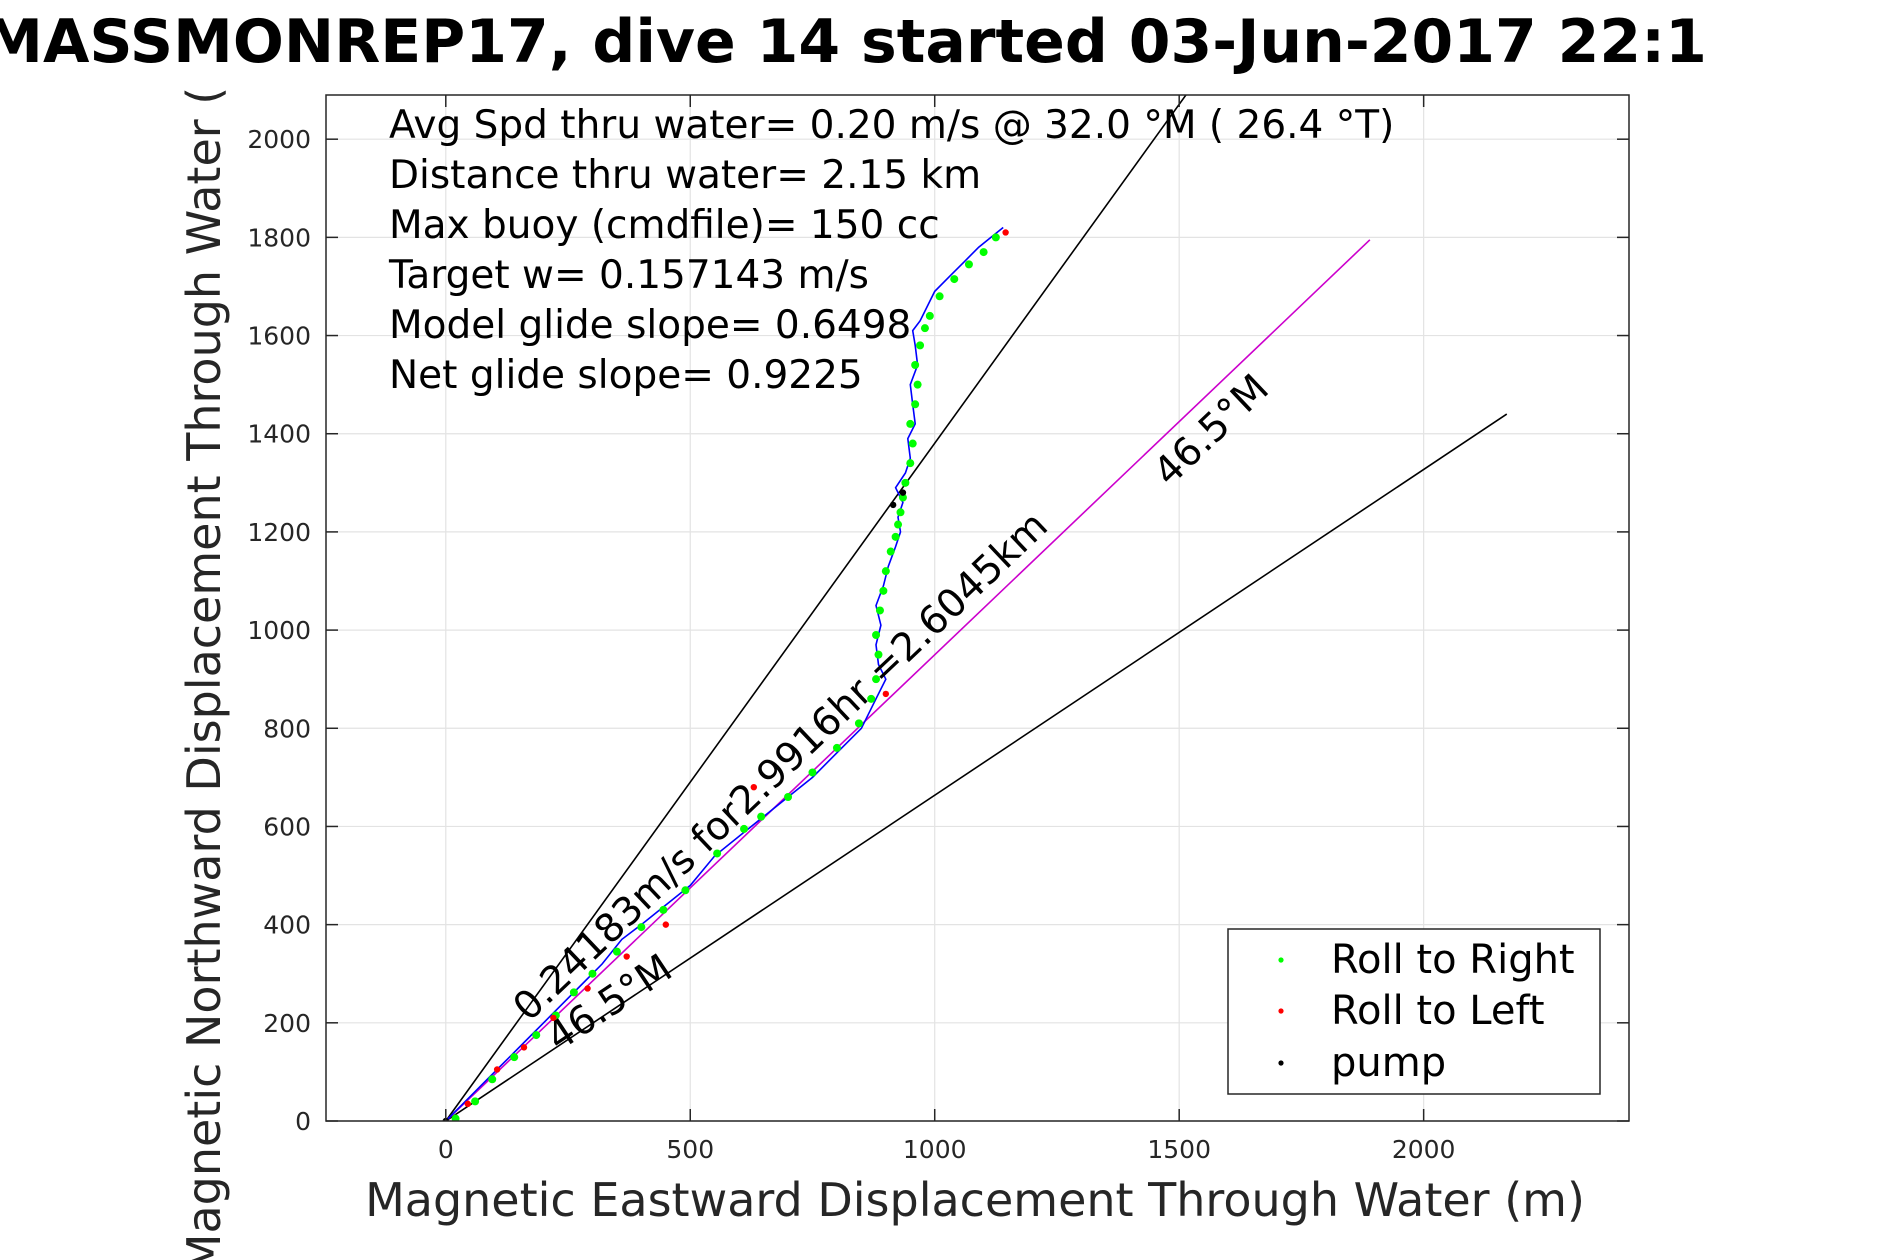 This screenshot has height=1260, width=1890. Describe the element at coordinates (303, 1121) in the screenshot. I see `y-tick-label: 0` at that location.